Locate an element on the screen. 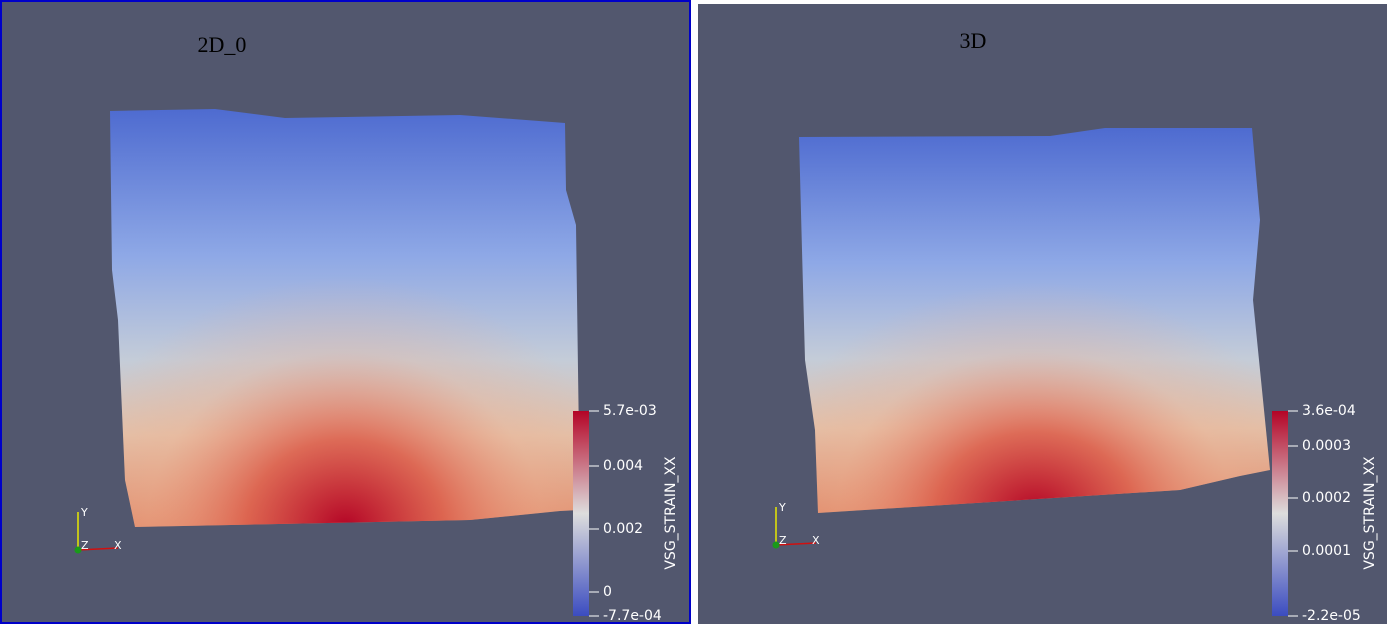  colorbar-tick-label: 0.0003 is located at coordinates (1326, 446).